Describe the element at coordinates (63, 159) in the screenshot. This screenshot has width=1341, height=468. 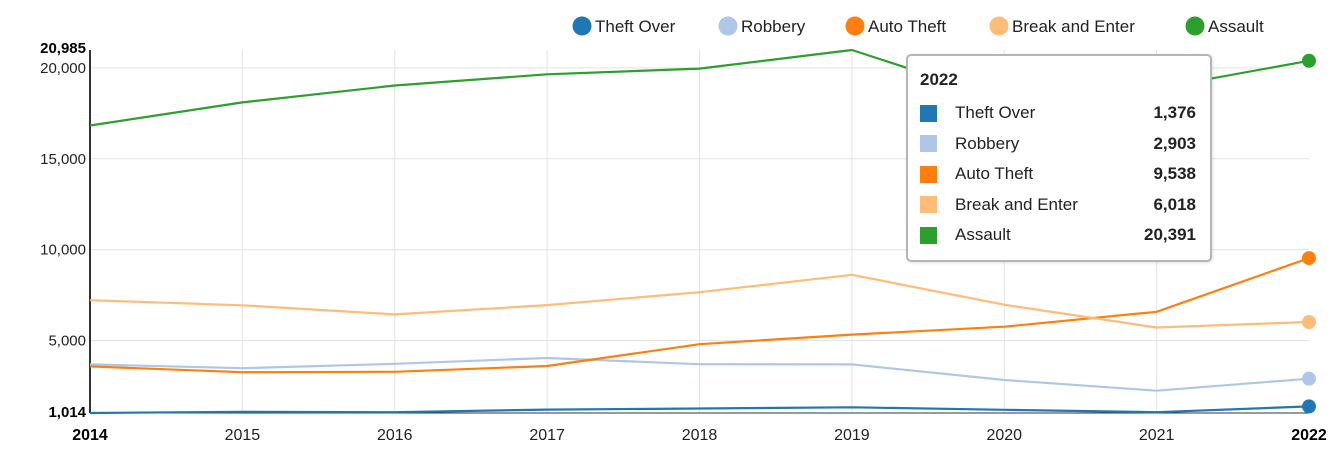
I see `y-tick-label: 15,000` at that location.